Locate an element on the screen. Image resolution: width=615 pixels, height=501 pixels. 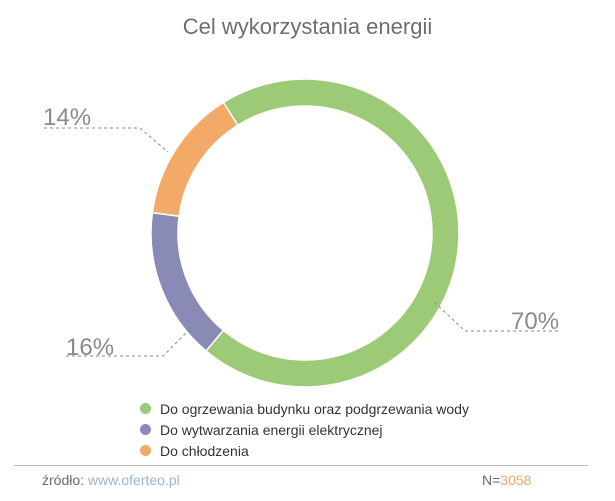
source-credit: źródło: www.oferteo.pl is located at coordinates (111, 480).